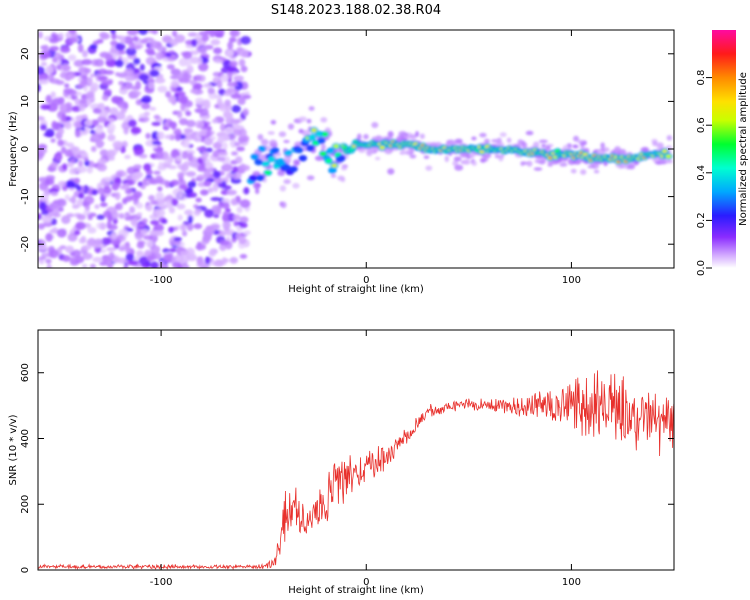 Image resolution: width=750 pixels, height=600 pixels. What do you see at coordinates (25, 504) in the screenshot?
I see `snr-y-tick-label: 200` at bounding box center [25, 504].